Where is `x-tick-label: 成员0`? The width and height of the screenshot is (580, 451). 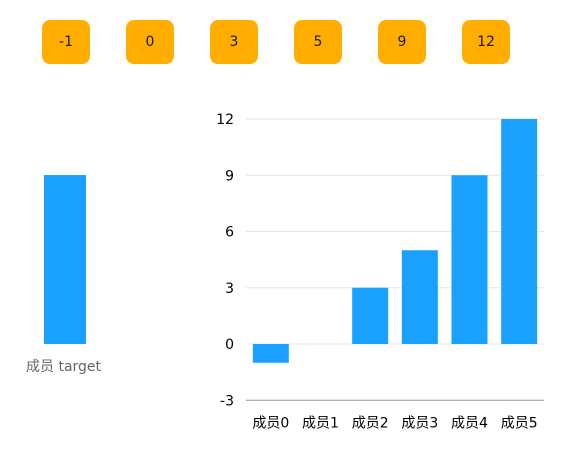 x-tick-label: 成员0 is located at coordinates (270, 423).